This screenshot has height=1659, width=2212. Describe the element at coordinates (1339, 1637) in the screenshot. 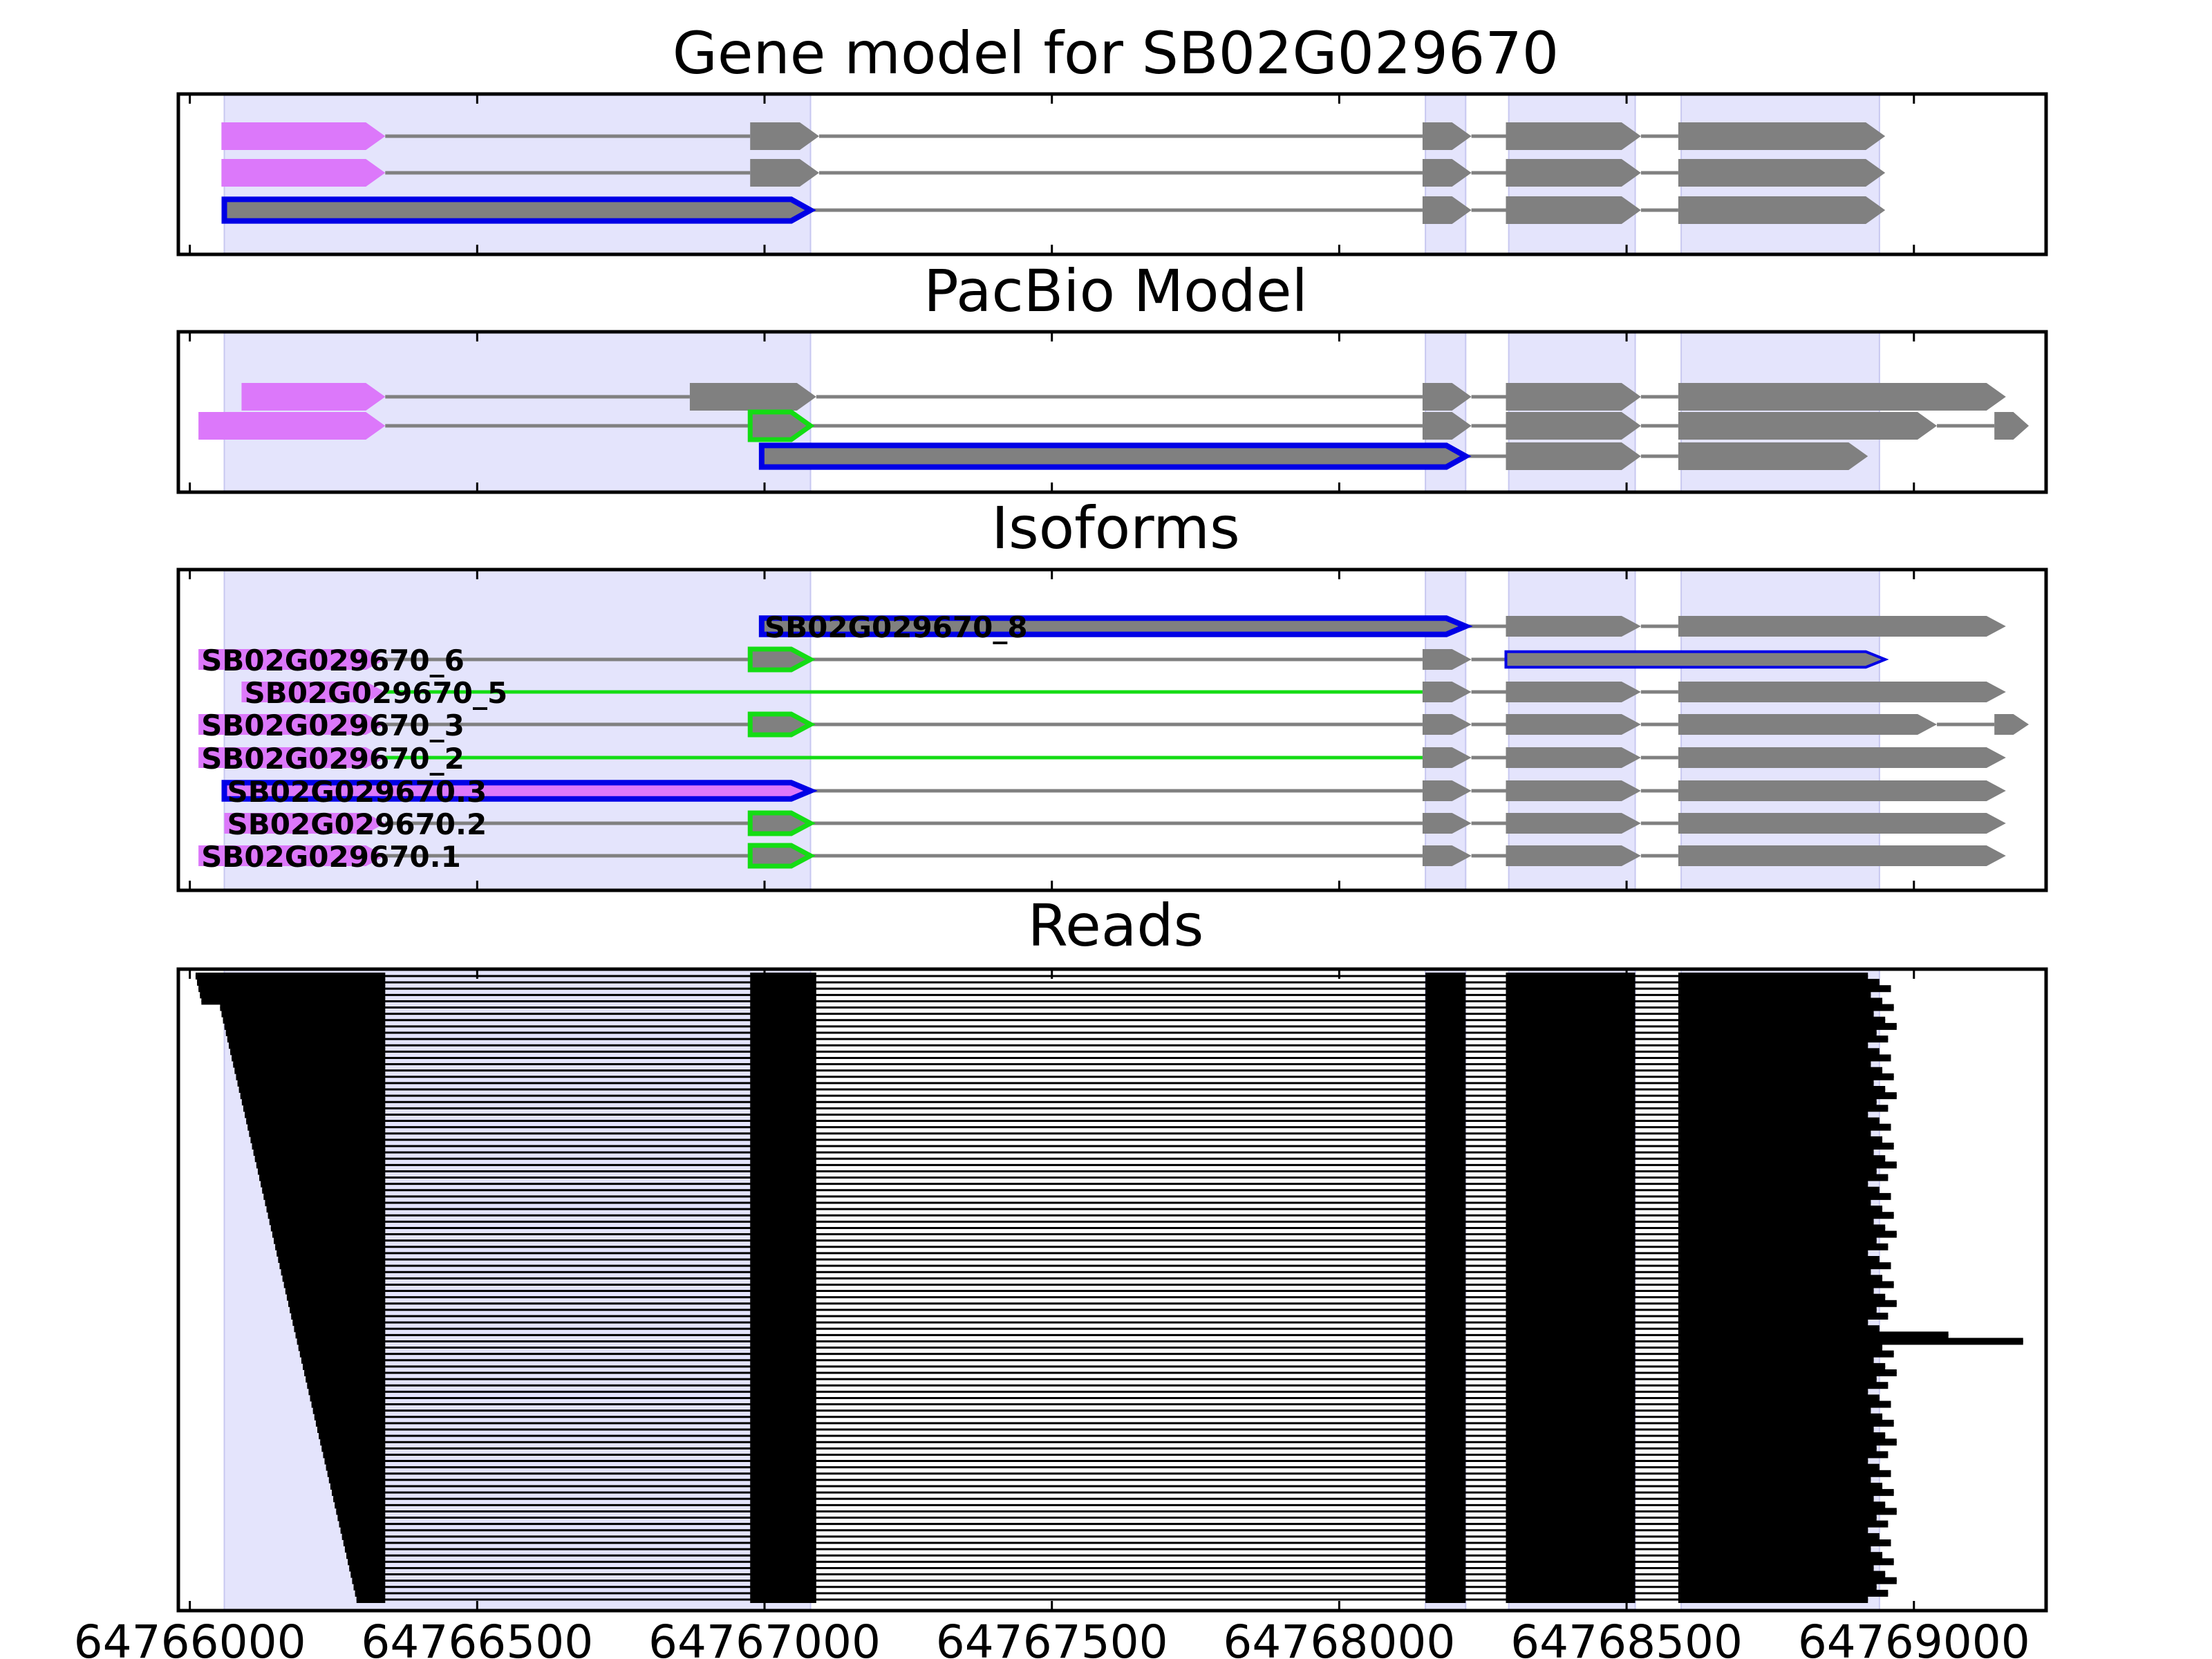

I see `x-tick-label: 64768000` at that location.